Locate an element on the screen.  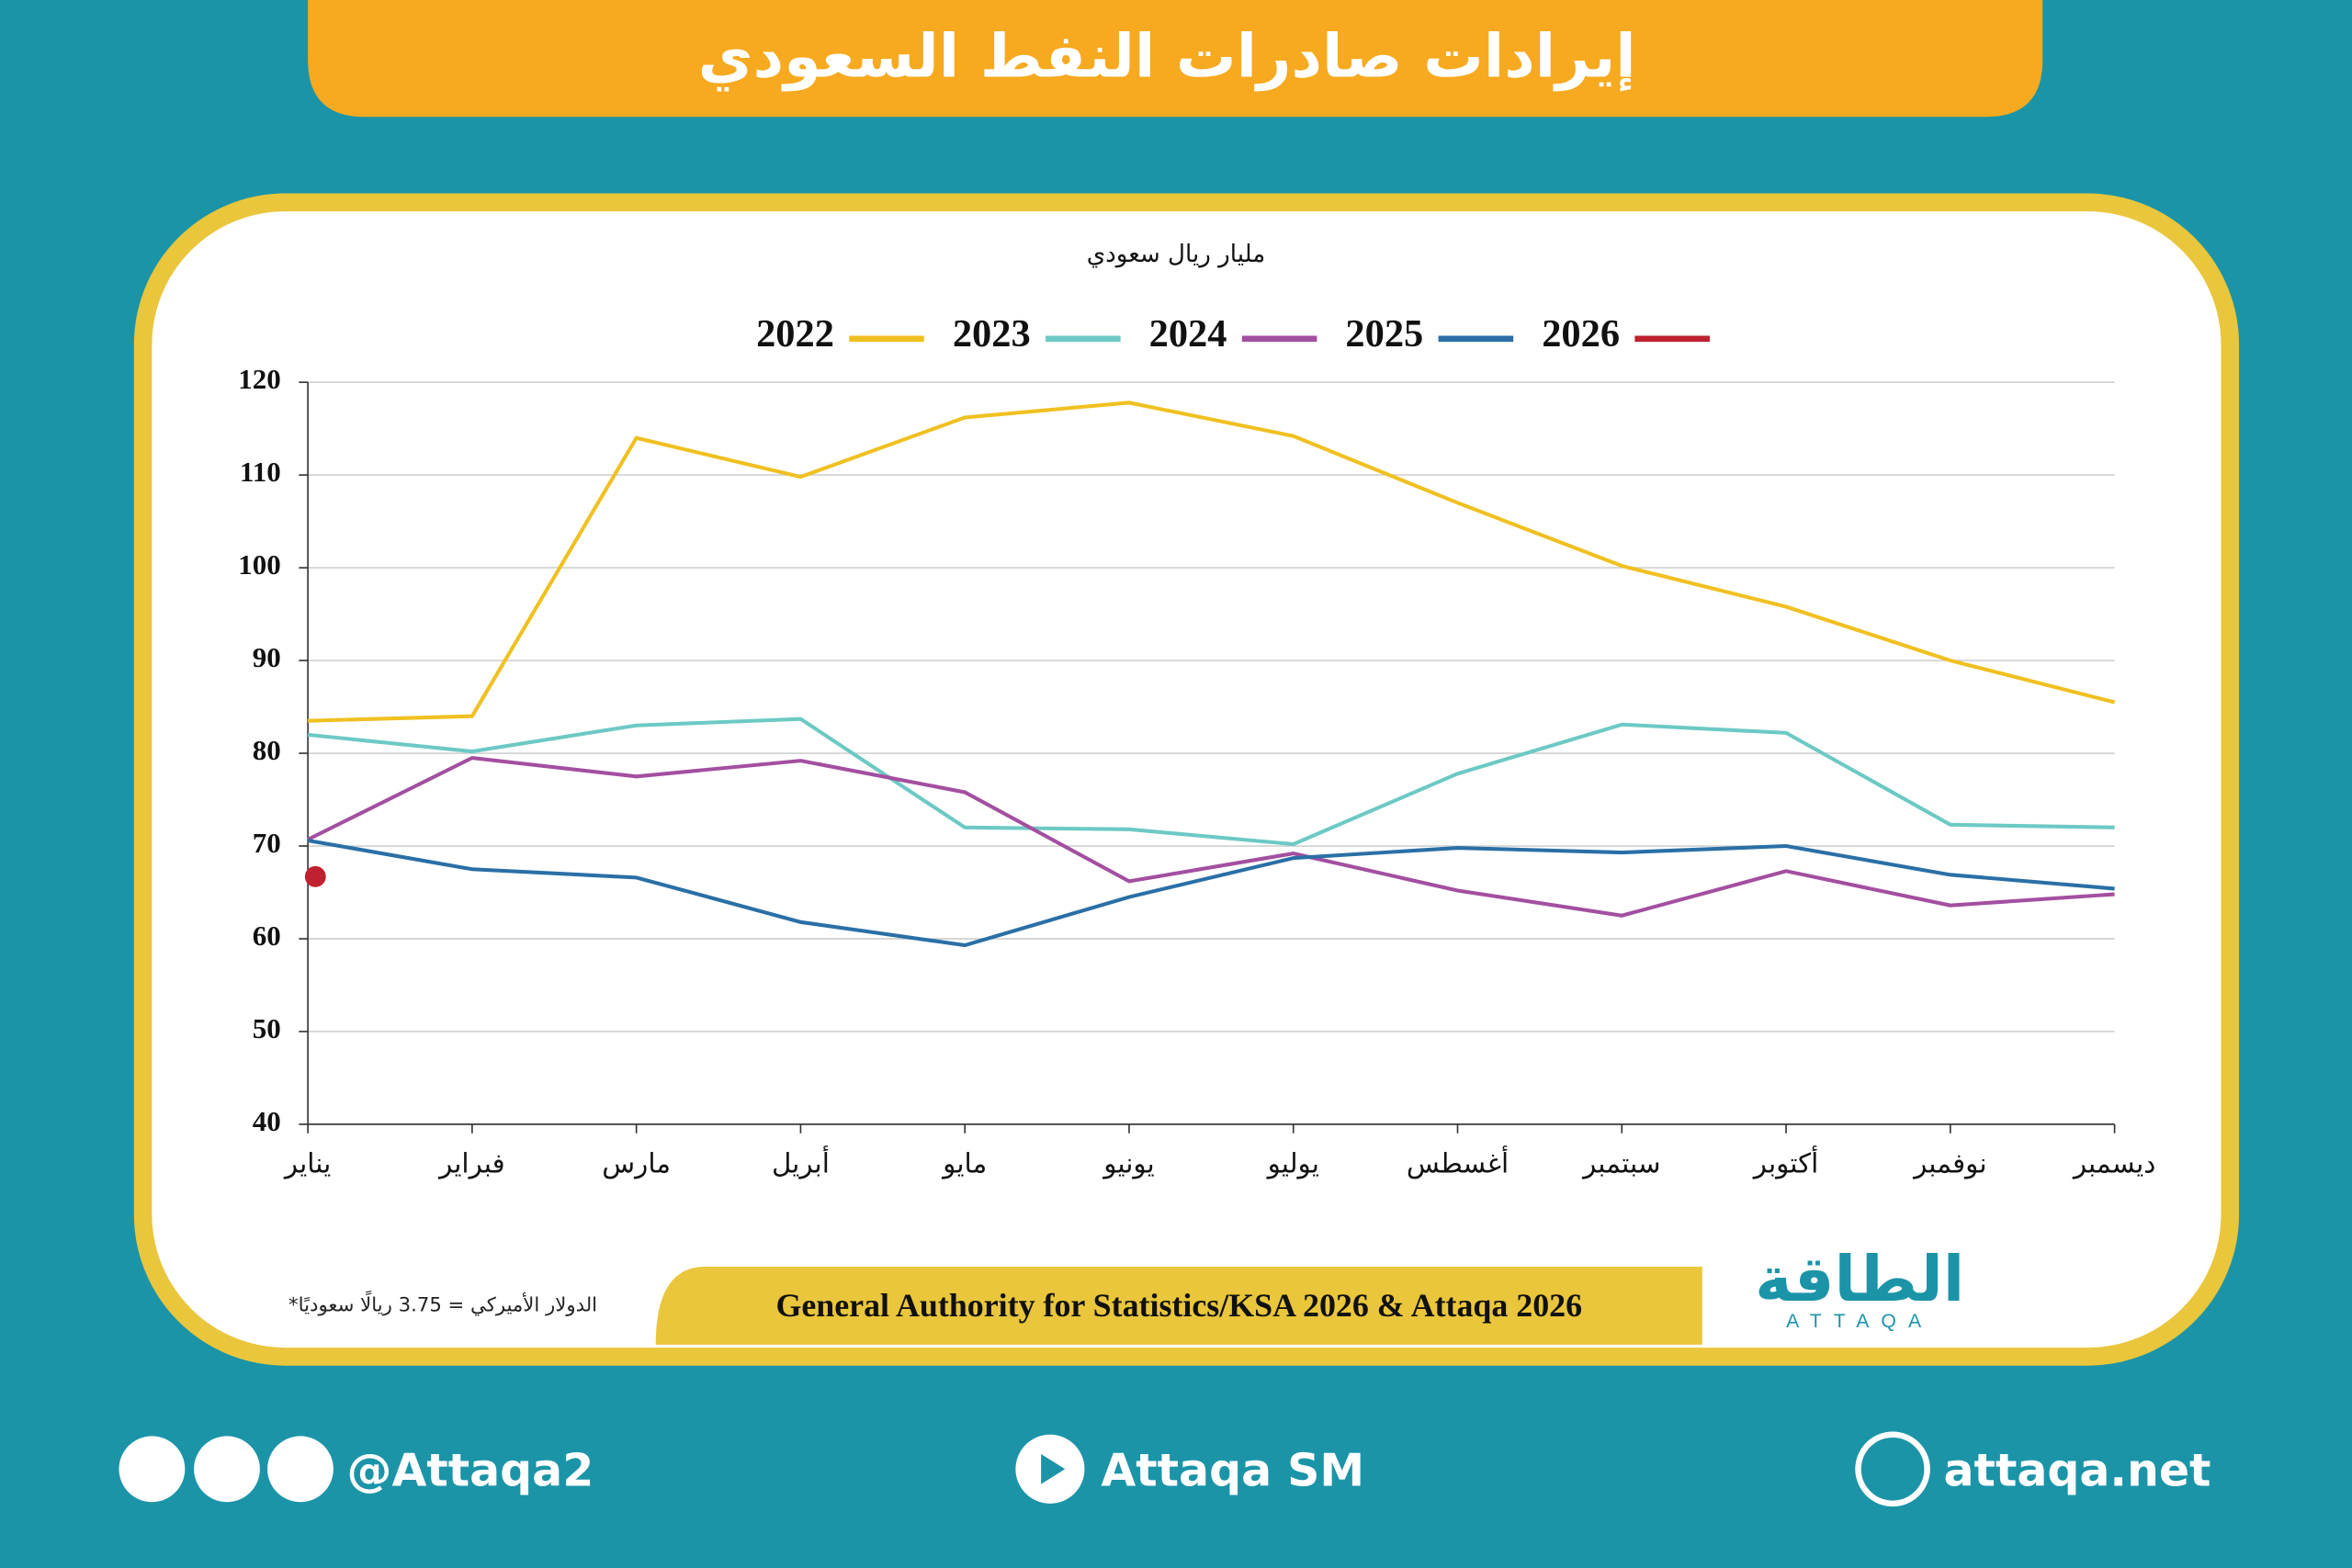
point is located at coordinates (315, 876).